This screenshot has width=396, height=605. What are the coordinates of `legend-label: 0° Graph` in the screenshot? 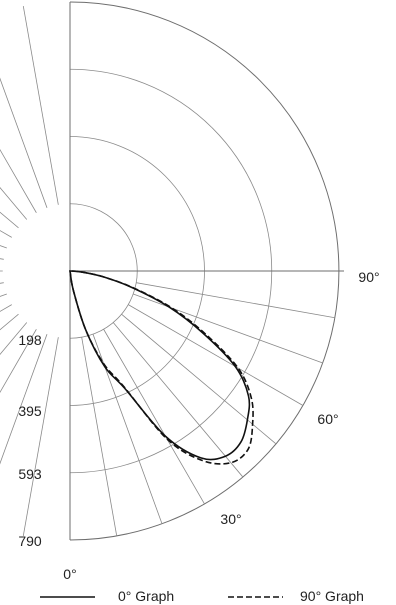 It's located at (146, 596).